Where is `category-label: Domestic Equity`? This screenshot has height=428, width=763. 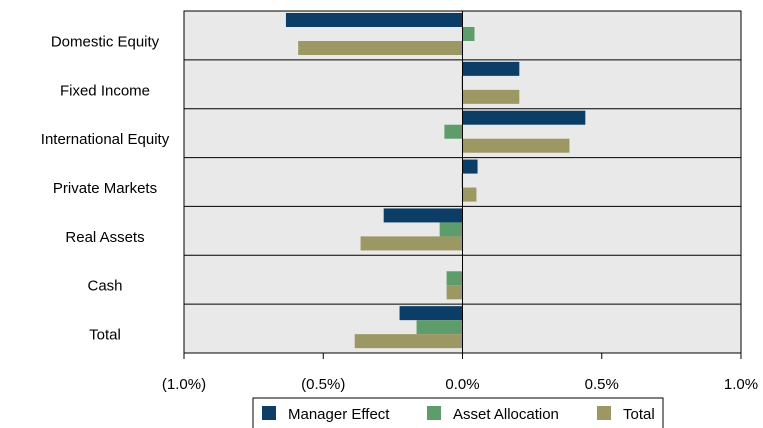 category-label: Domestic Equity is located at coordinates (105, 41).